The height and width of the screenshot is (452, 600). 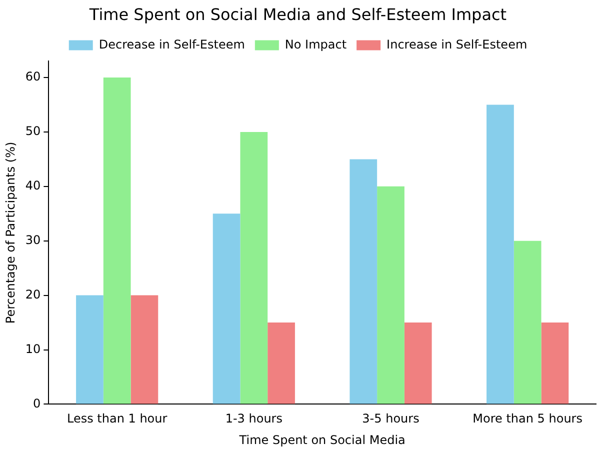 What do you see at coordinates (322, 439) in the screenshot?
I see `x-axis-title: Time Spent on Social Media` at bounding box center [322, 439].